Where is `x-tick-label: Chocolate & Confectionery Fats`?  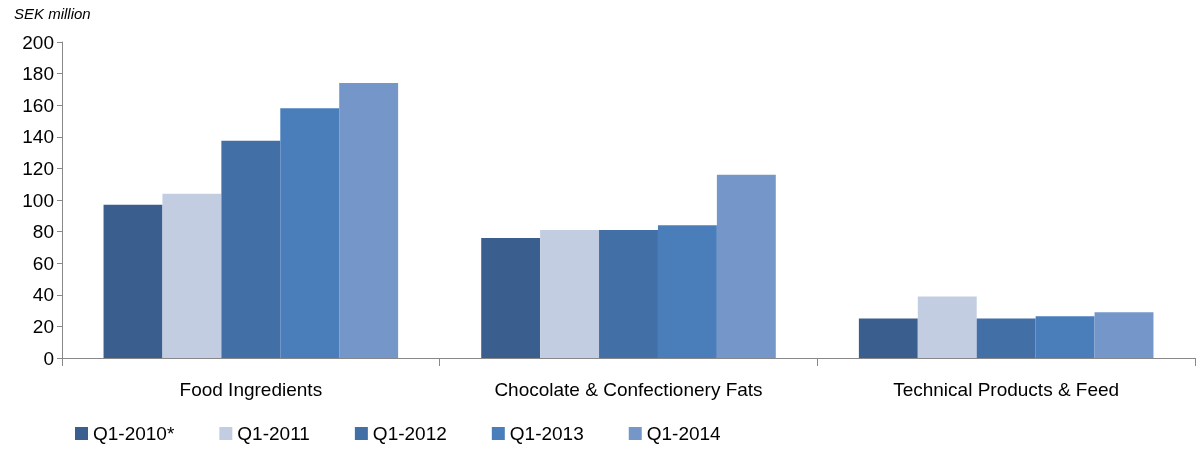 x-tick-label: Chocolate & Confectionery Fats is located at coordinates (628, 389).